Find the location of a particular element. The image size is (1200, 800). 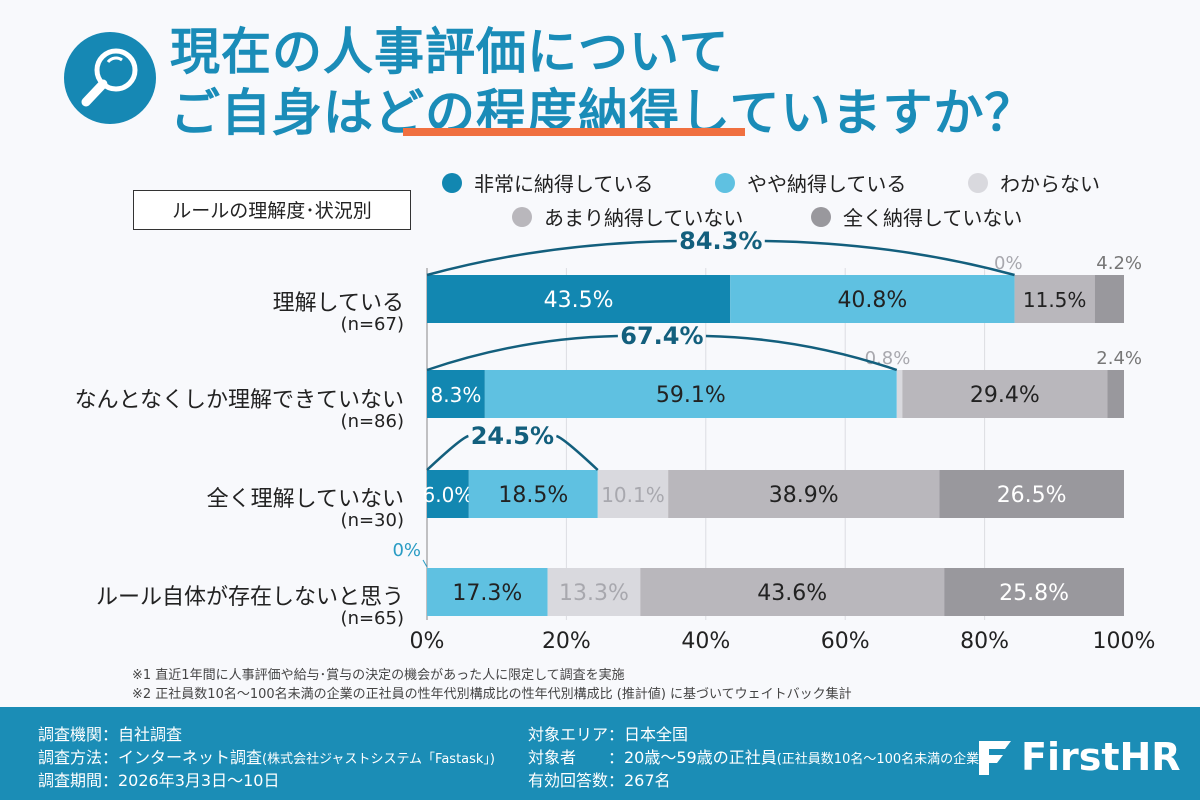

footer-period: 調査期間：2026年3月3日〜10日 is located at coordinates (159, 780).